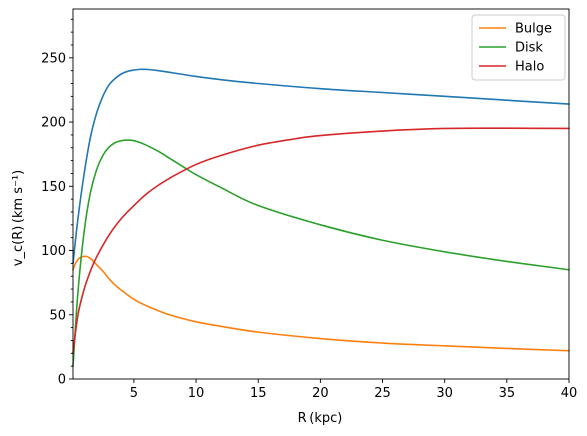 Image resolution: width=587 pixels, height=436 pixels. What do you see at coordinates (53, 187) in the screenshot?
I see `y-tick-label: 150` at bounding box center [53, 187].